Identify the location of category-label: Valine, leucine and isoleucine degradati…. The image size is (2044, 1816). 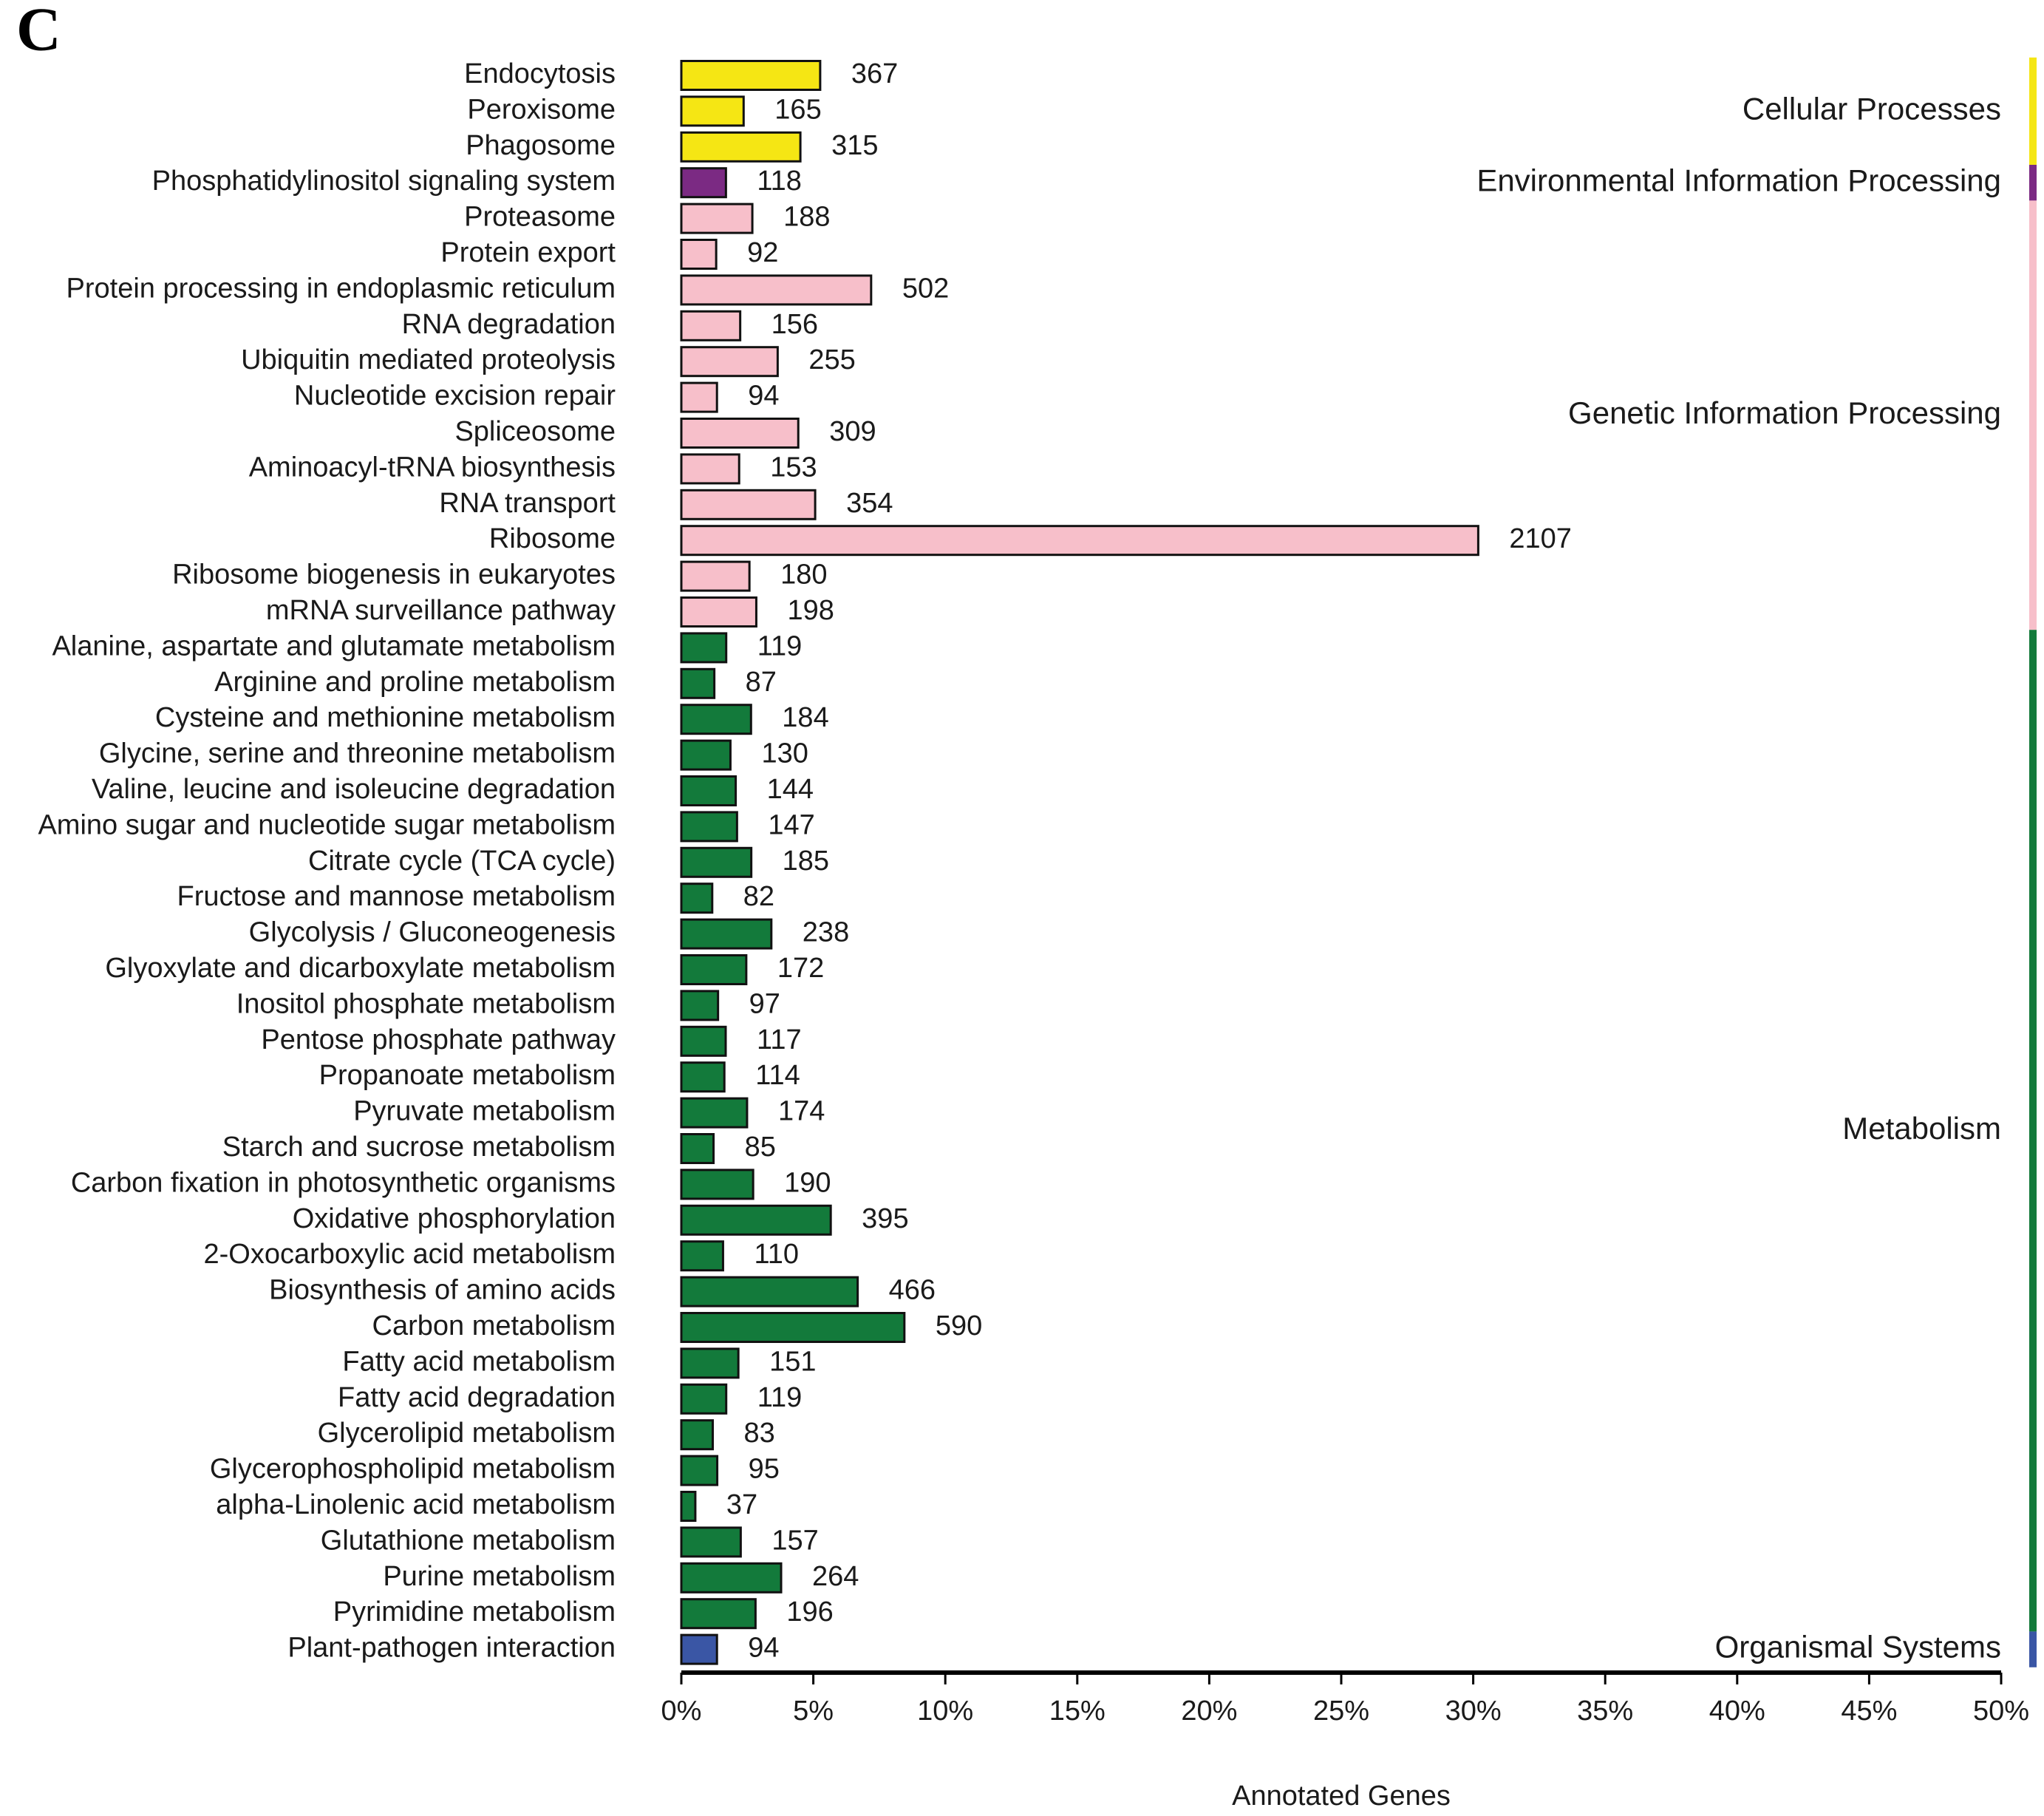
(354, 790).